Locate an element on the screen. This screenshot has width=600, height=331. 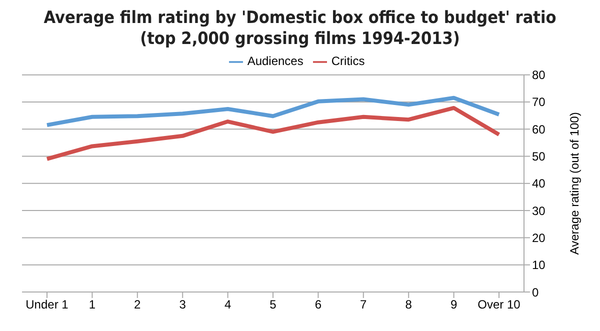
x-tick-label: Under 1 is located at coordinates (47, 305).